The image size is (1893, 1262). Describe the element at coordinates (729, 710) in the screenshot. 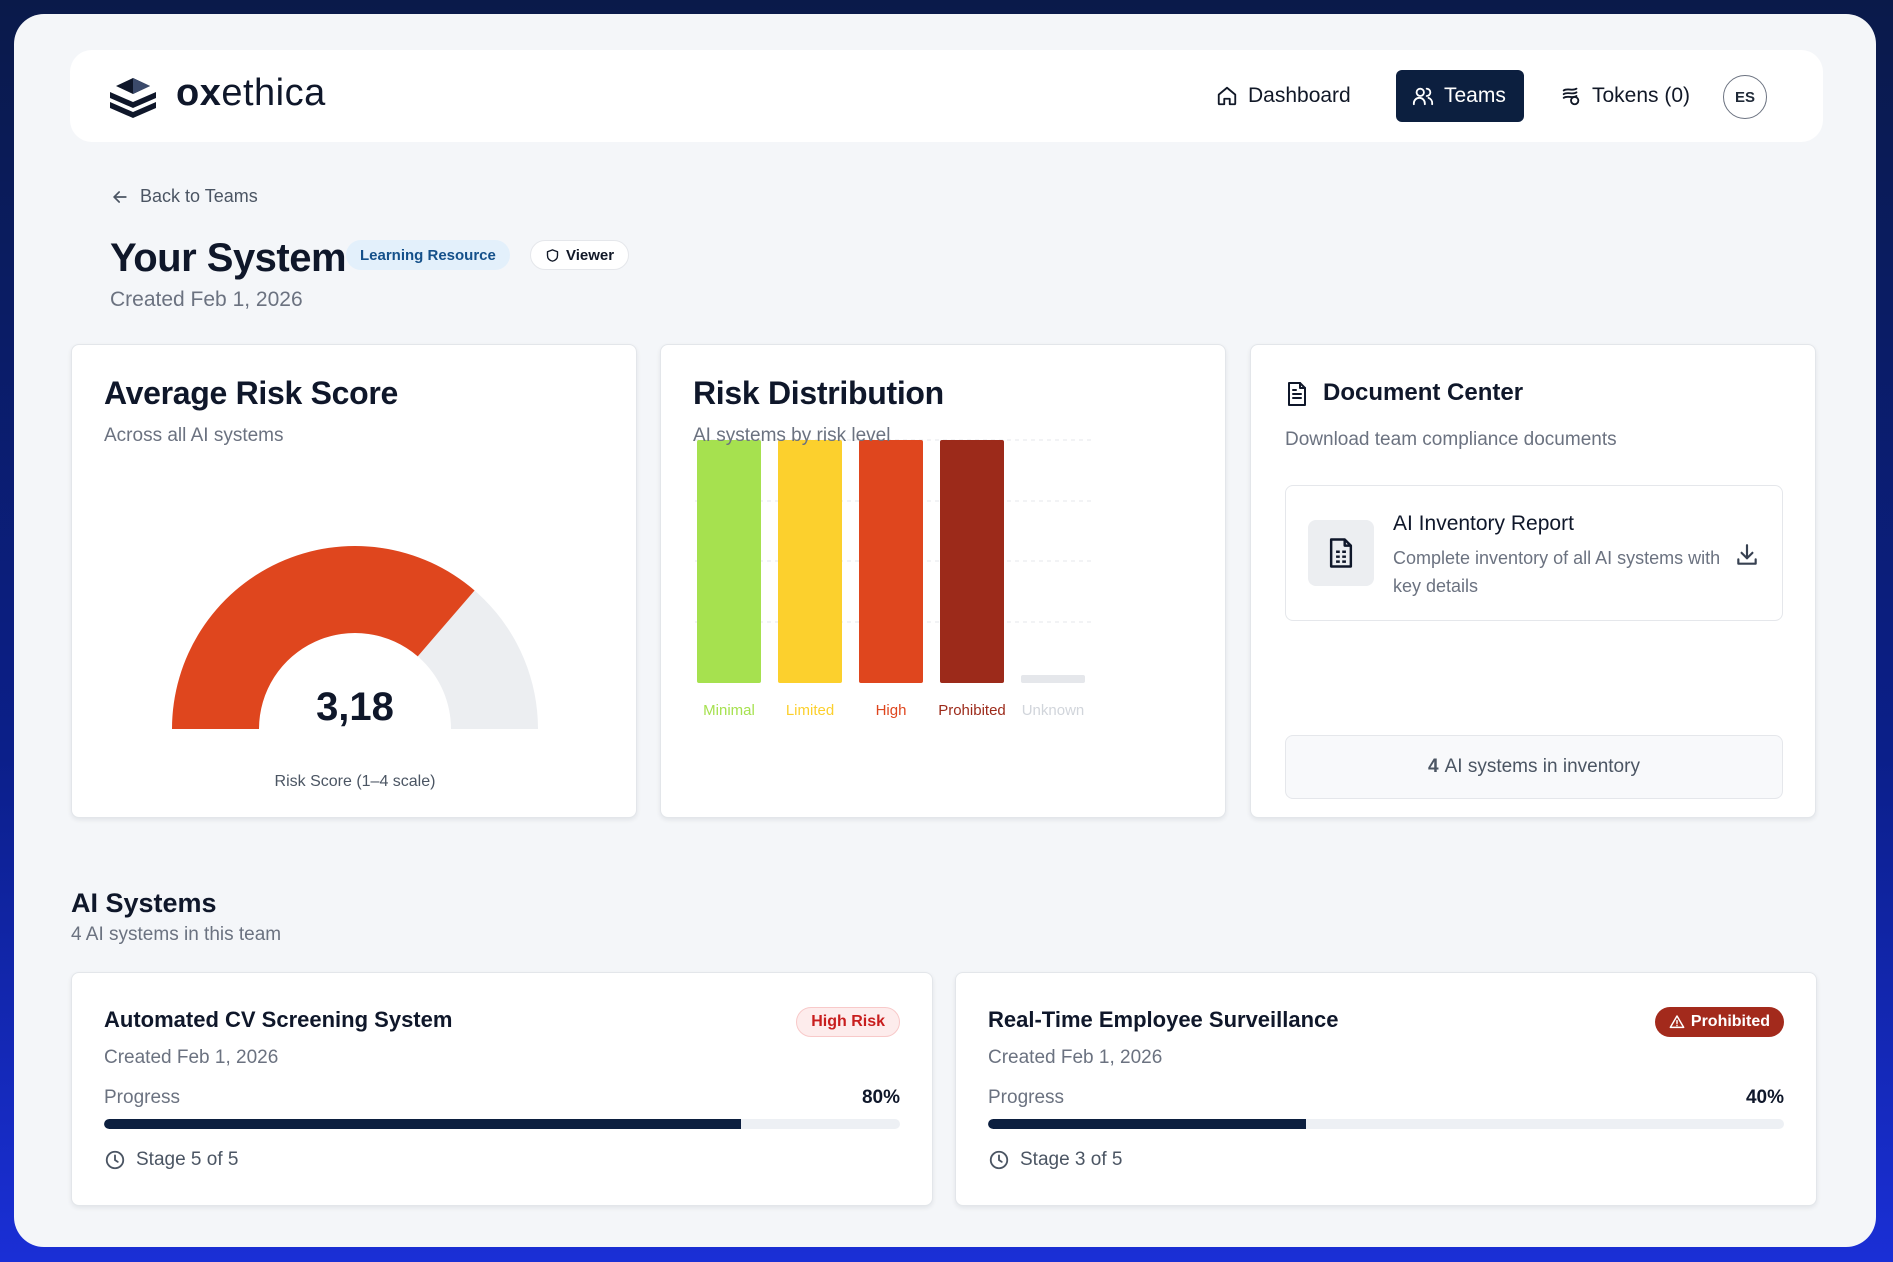

I see `x-tick-label: Minimal` at that location.